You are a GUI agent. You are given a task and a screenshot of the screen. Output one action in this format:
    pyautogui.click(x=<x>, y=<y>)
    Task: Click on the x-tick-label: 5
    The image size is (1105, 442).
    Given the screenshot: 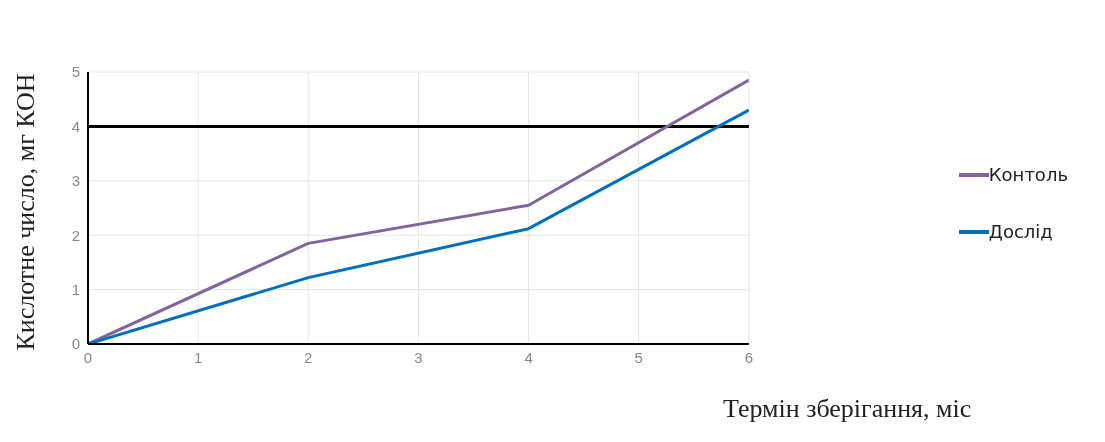 What is the action you would take?
    pyautogui.click(x=638, y=357)
    